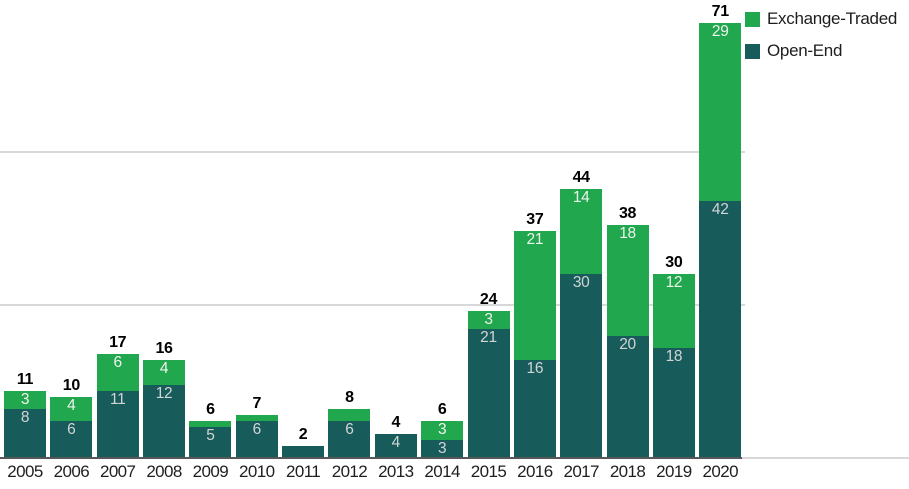  I want to click on segment-open-end-2014: 3, so click(442, 448).